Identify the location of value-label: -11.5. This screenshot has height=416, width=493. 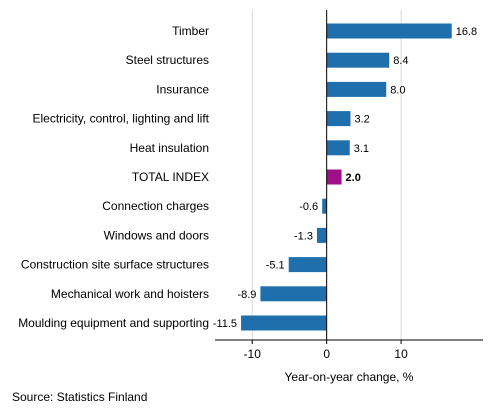
(225, 324).